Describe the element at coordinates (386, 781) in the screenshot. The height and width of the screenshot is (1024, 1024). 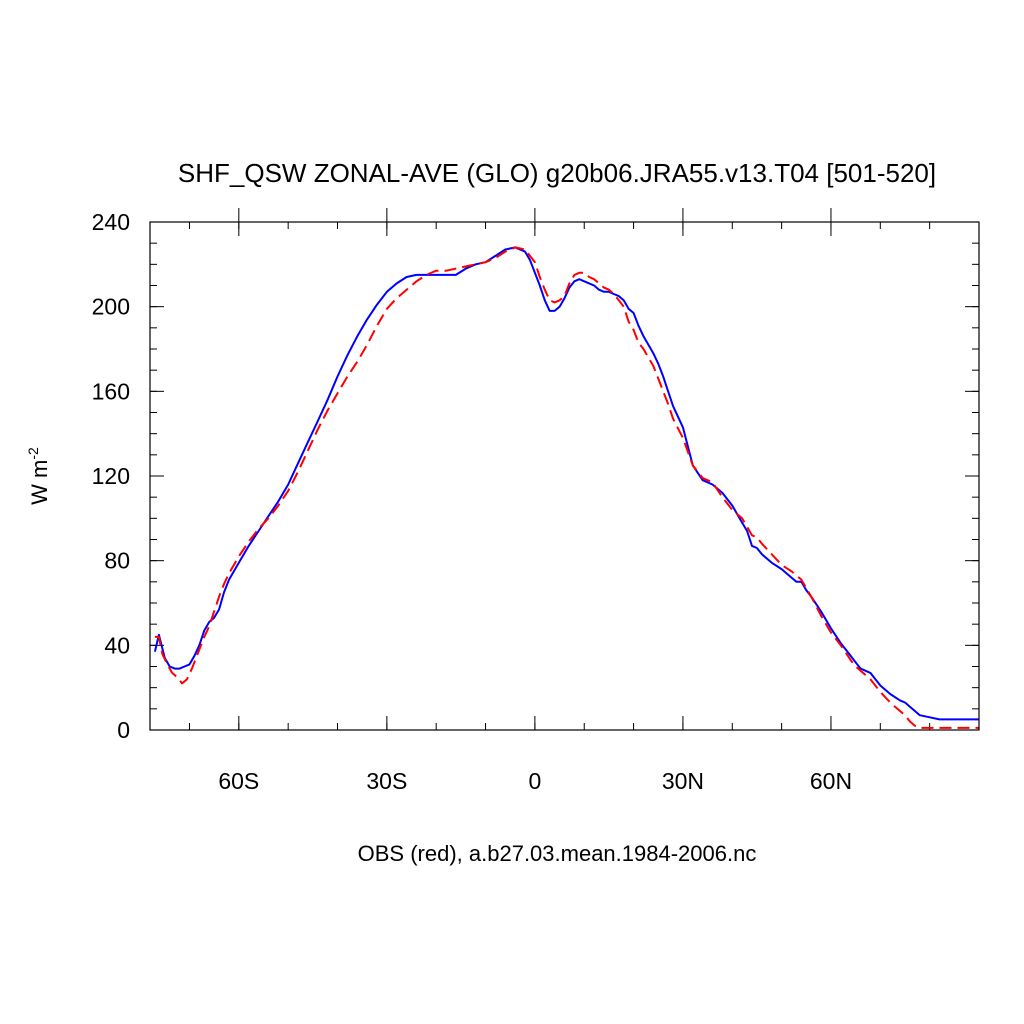
I see `x-tick-label: 30S` at that location.